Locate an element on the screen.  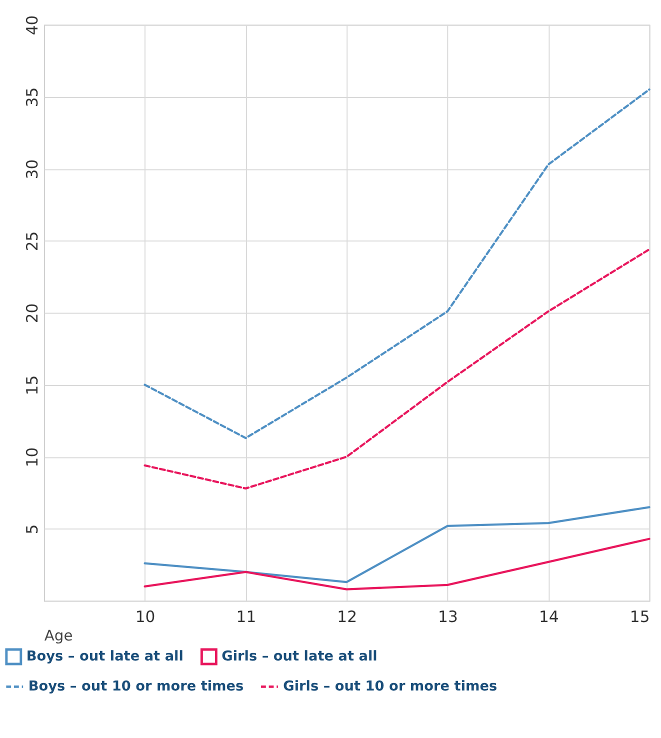
y-tick-label: 5 is located at coordinates (33, 529).